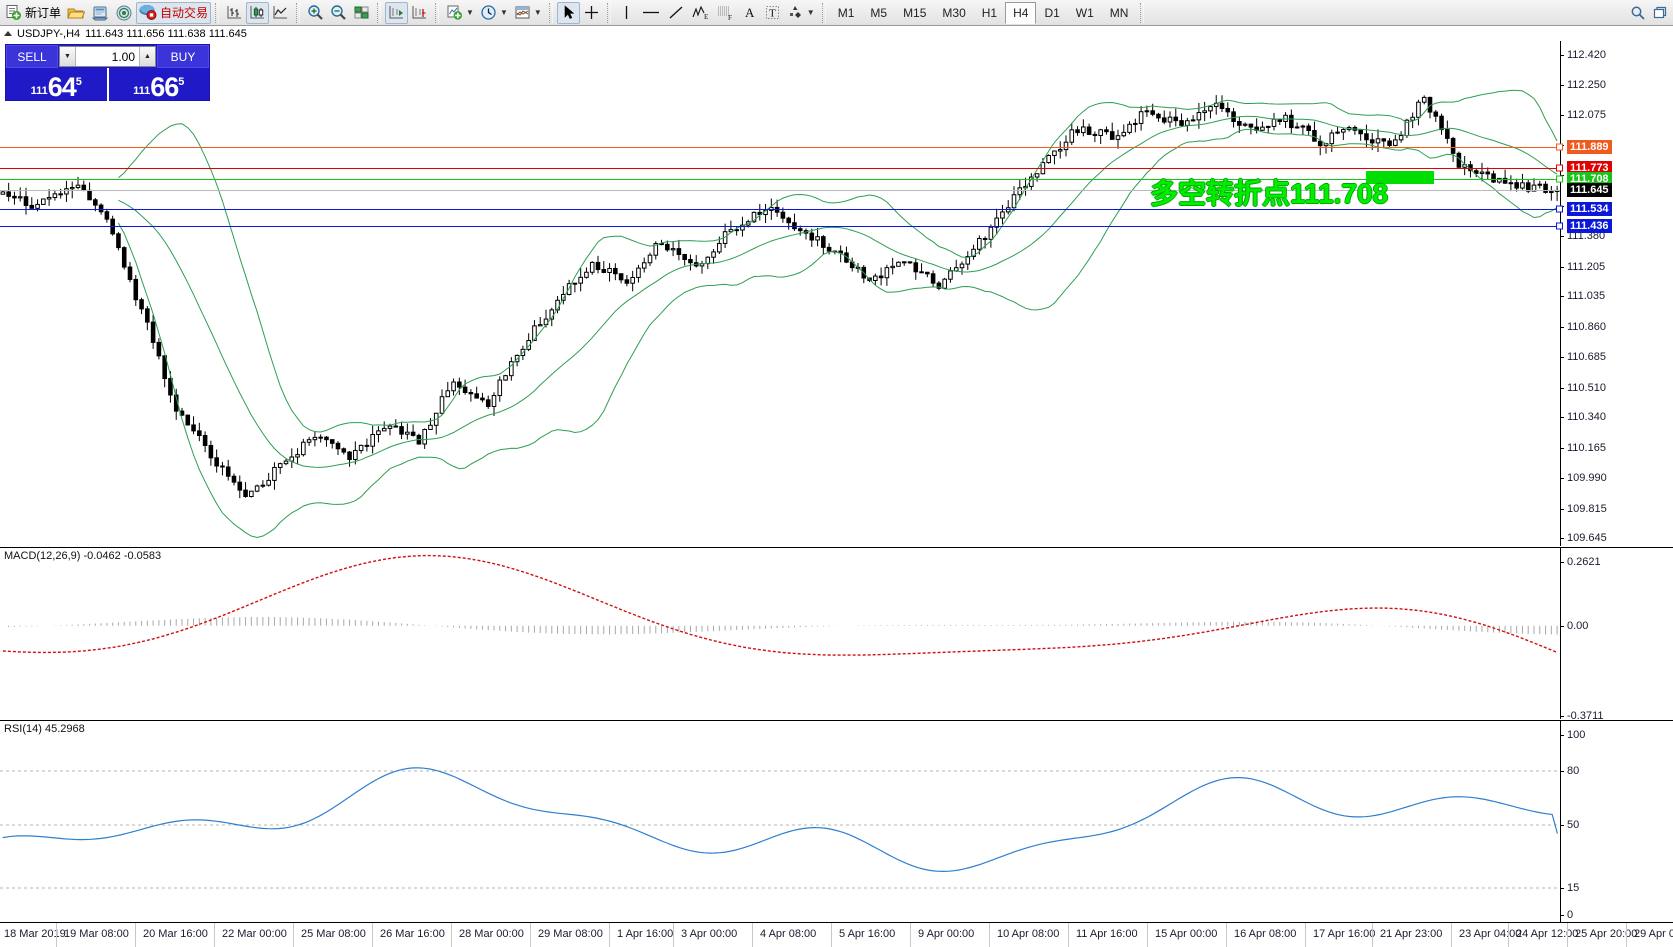 Image resolution: width=1673 pixels, height=947 pixels. What do you see at coordinates (183, 56) in the screenshot?
I see `buy-button: BUY` at bounding box center [183, 56].